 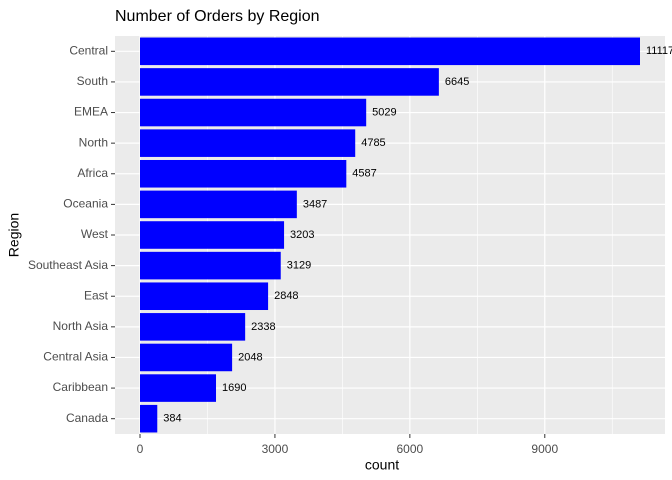 What do you see at coordinates (275, 449) in the screenshot?
I see `x-tick-label: 3000` at bounding box center [275, 449].